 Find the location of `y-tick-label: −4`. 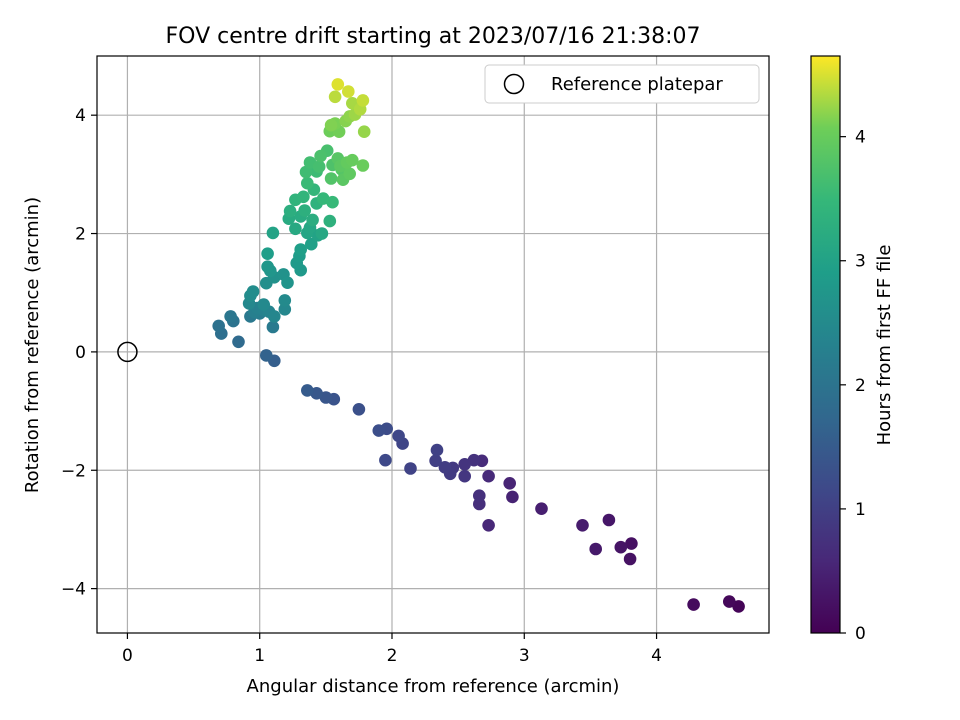

y-tick-label: −4 is located at coordinates (73, 590).